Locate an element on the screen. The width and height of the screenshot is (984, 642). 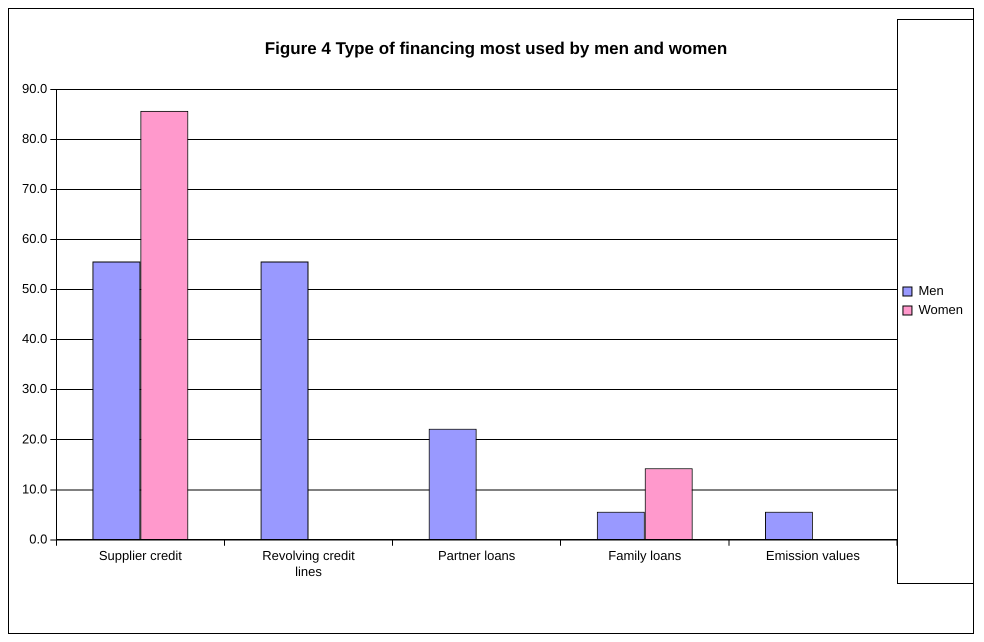
y-tick-label: 70.0 is located at coordinates (35, 188).